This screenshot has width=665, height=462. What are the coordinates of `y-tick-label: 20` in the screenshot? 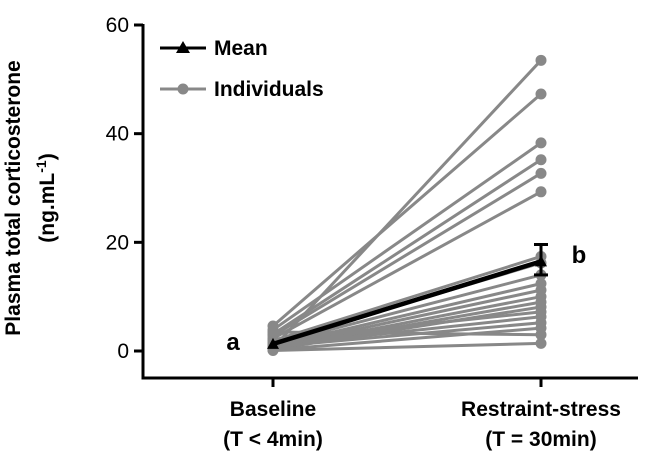 It's located at (117, 242).